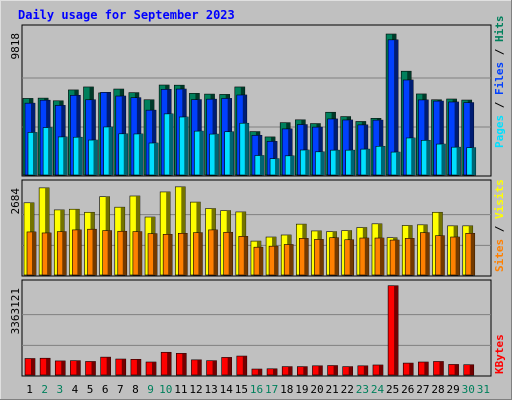  Describe the element at coordinates (453, 389) in the screenshot. I see `day-label: 29` at that location.